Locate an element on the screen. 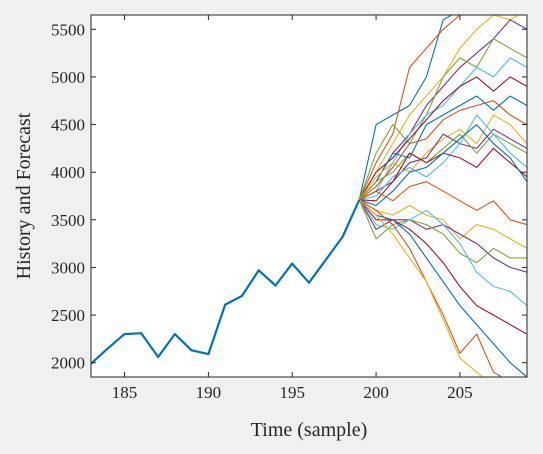 This screenshot has height=454, width=543. y-tick-label: 5000 is located at coordinates (68, 77).